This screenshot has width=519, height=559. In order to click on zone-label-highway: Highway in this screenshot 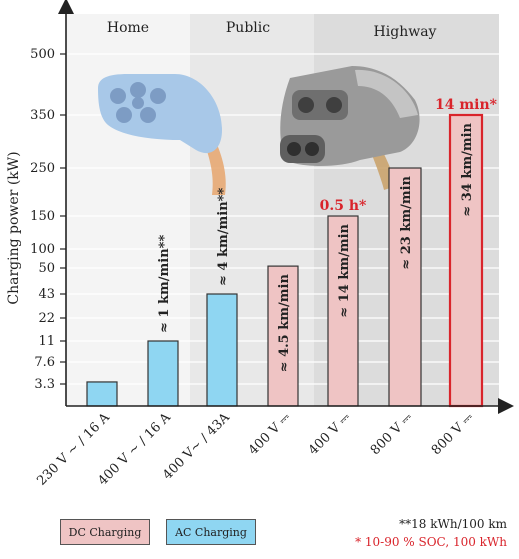, I will do `click(405, 32)`.